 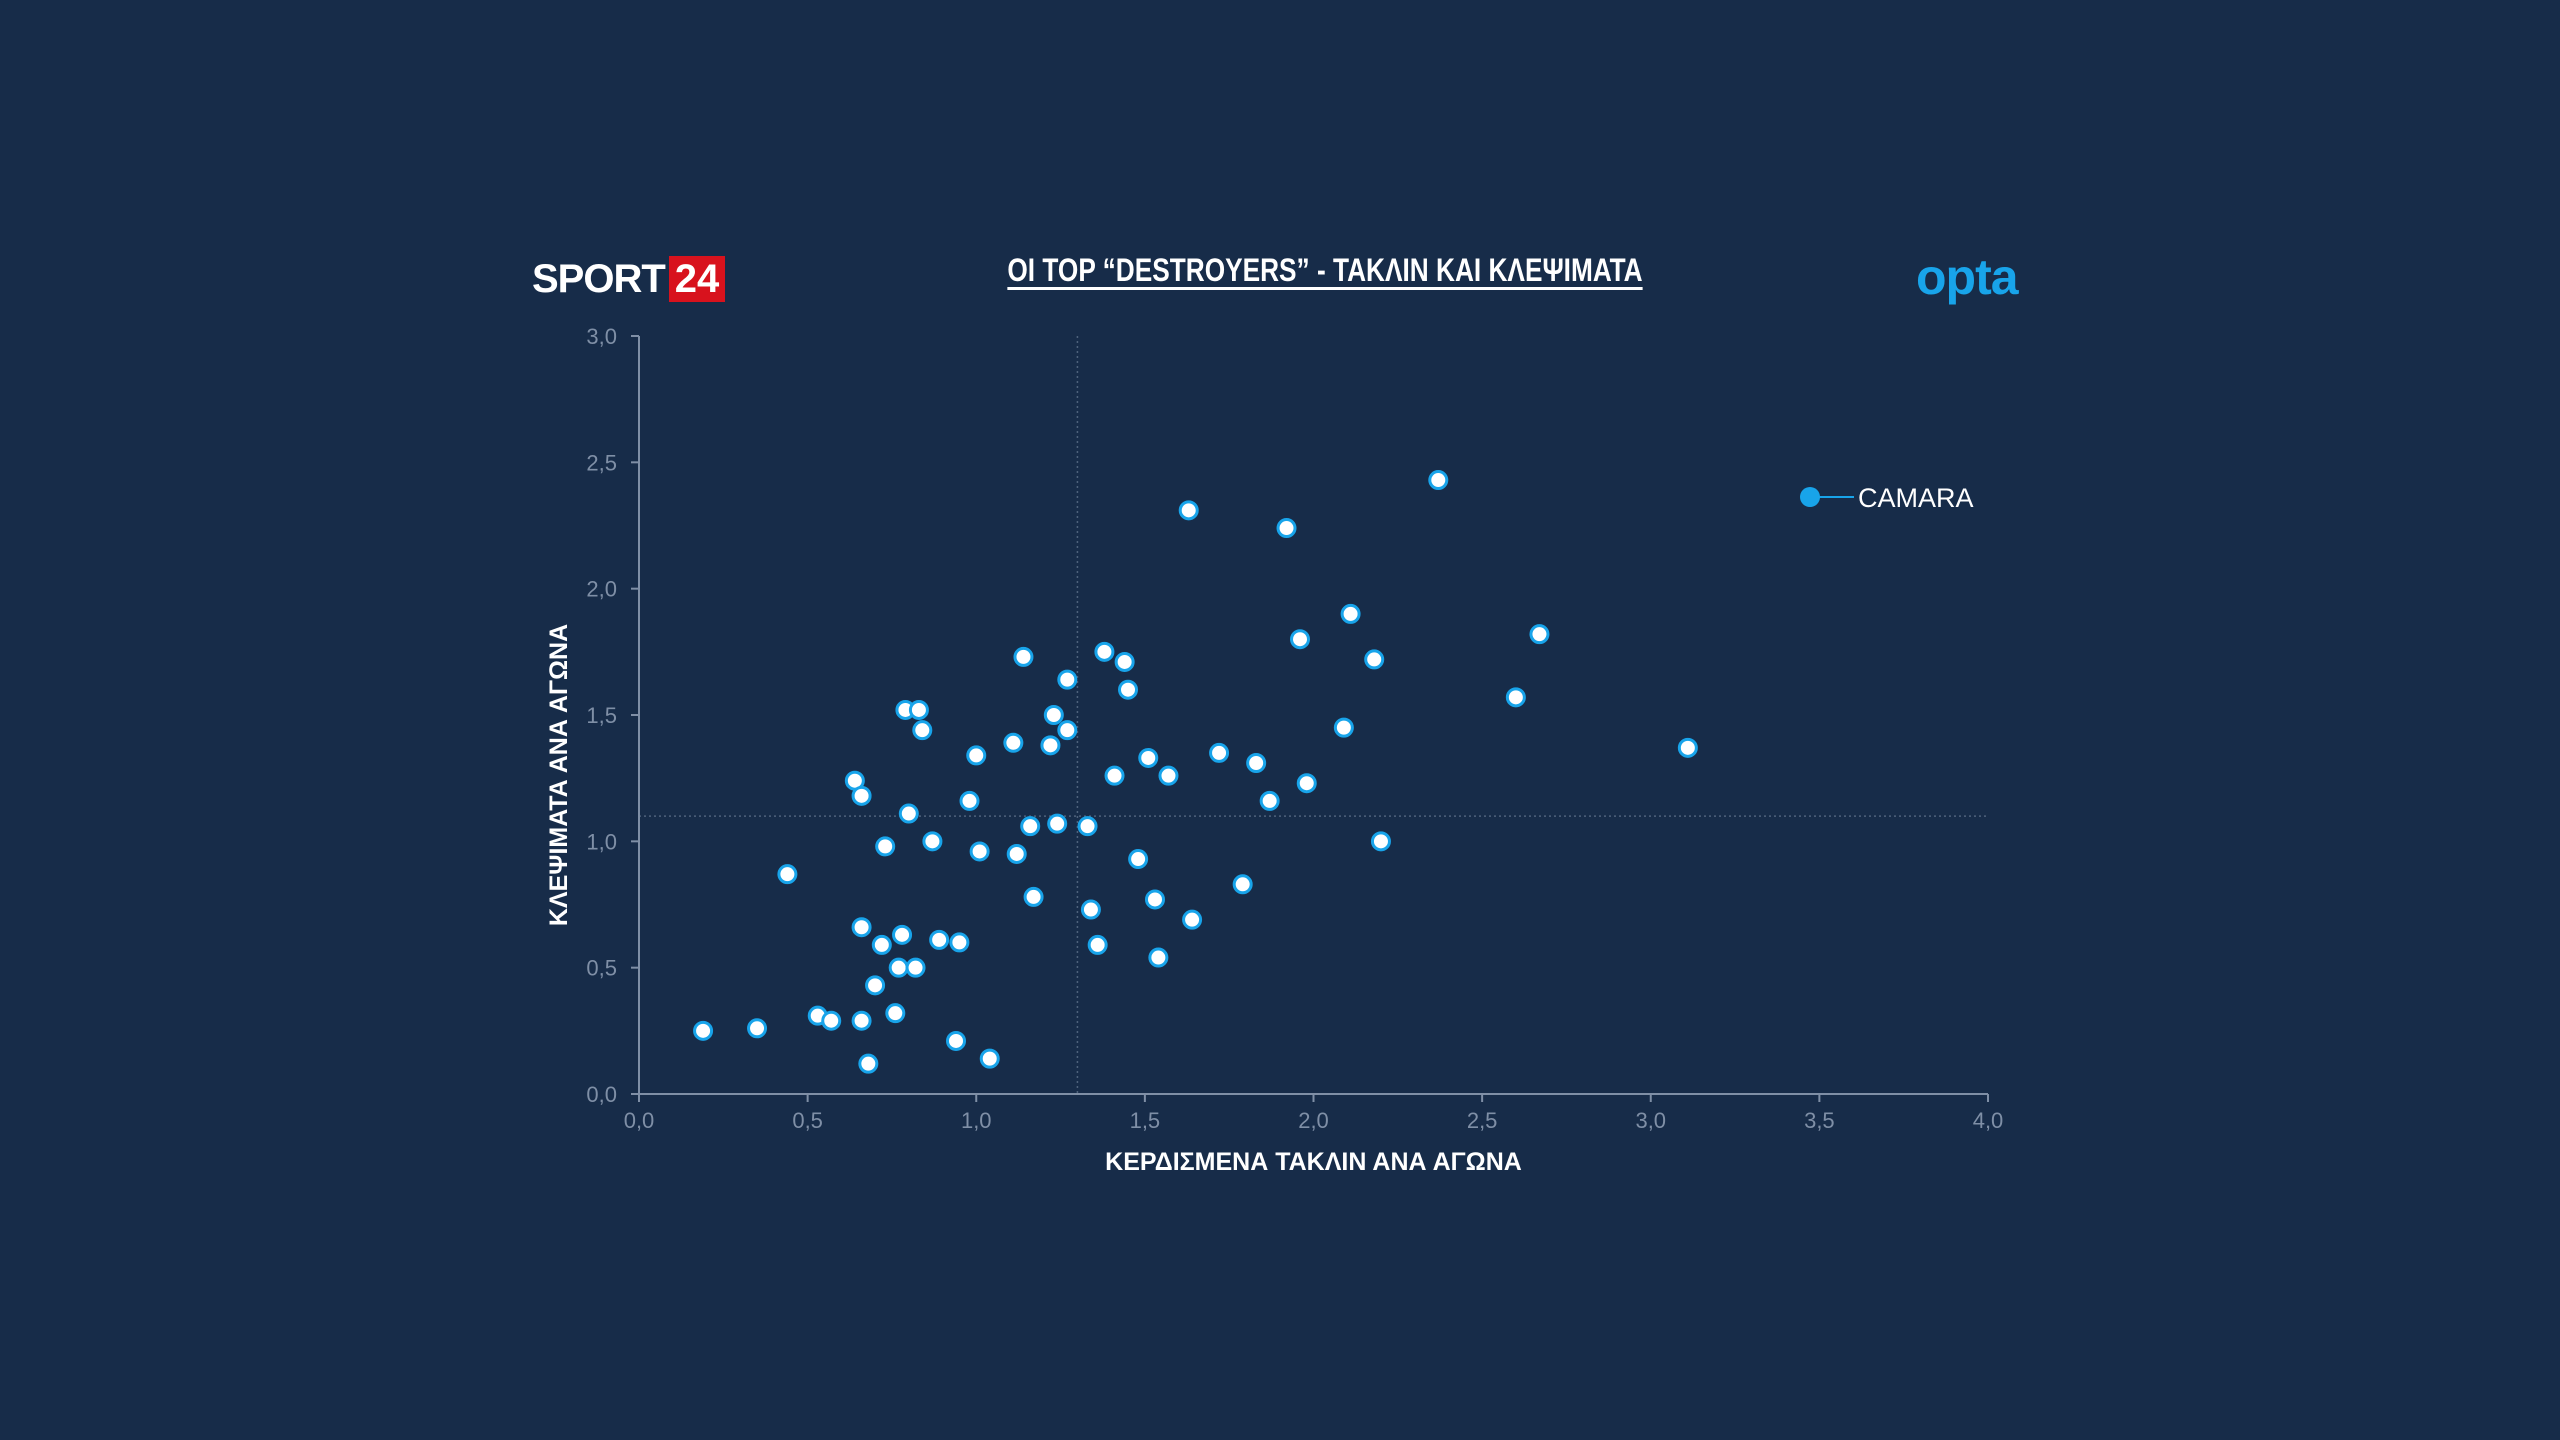 What do you see at coordinates (1967, 277) in the screenshot?
I see `opta-logo: opta` at bounding box center [1967, 277].